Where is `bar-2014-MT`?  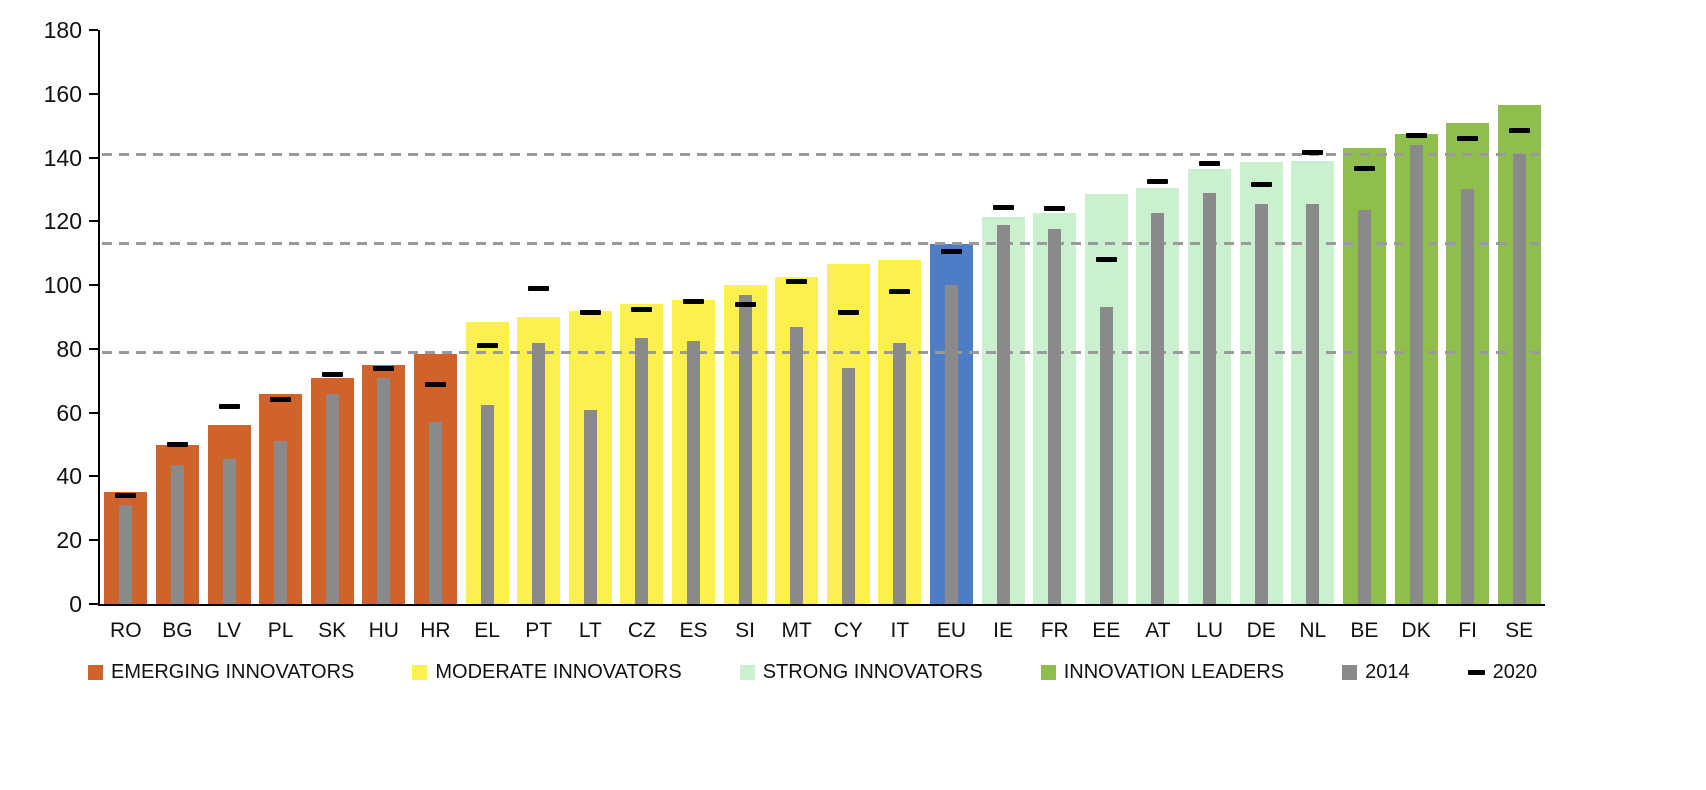
bar-2014-MT is located at coordinates (797, 465).